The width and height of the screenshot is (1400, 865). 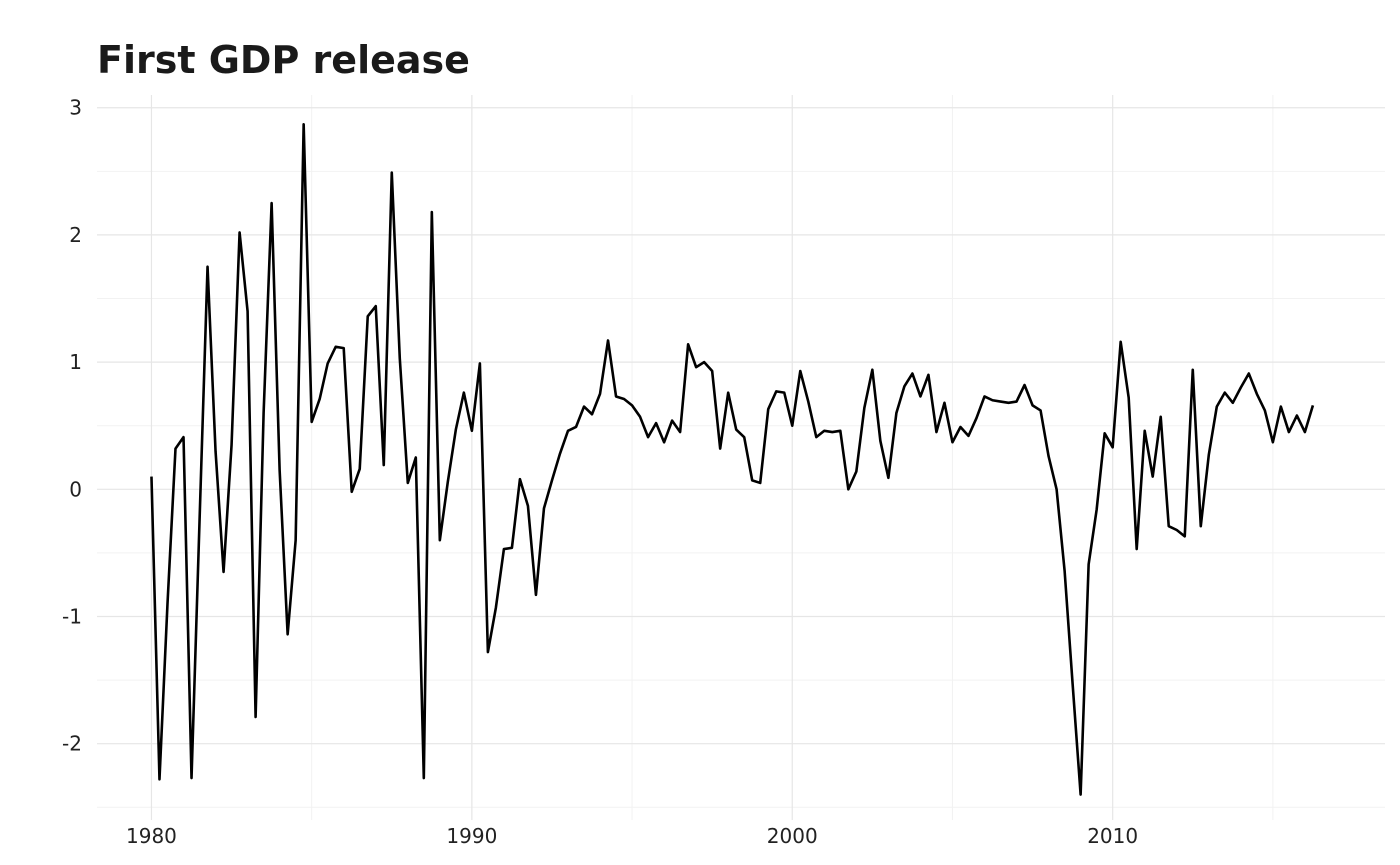 I want to click on y-tick-label: -1, so click(x=72, y=616).